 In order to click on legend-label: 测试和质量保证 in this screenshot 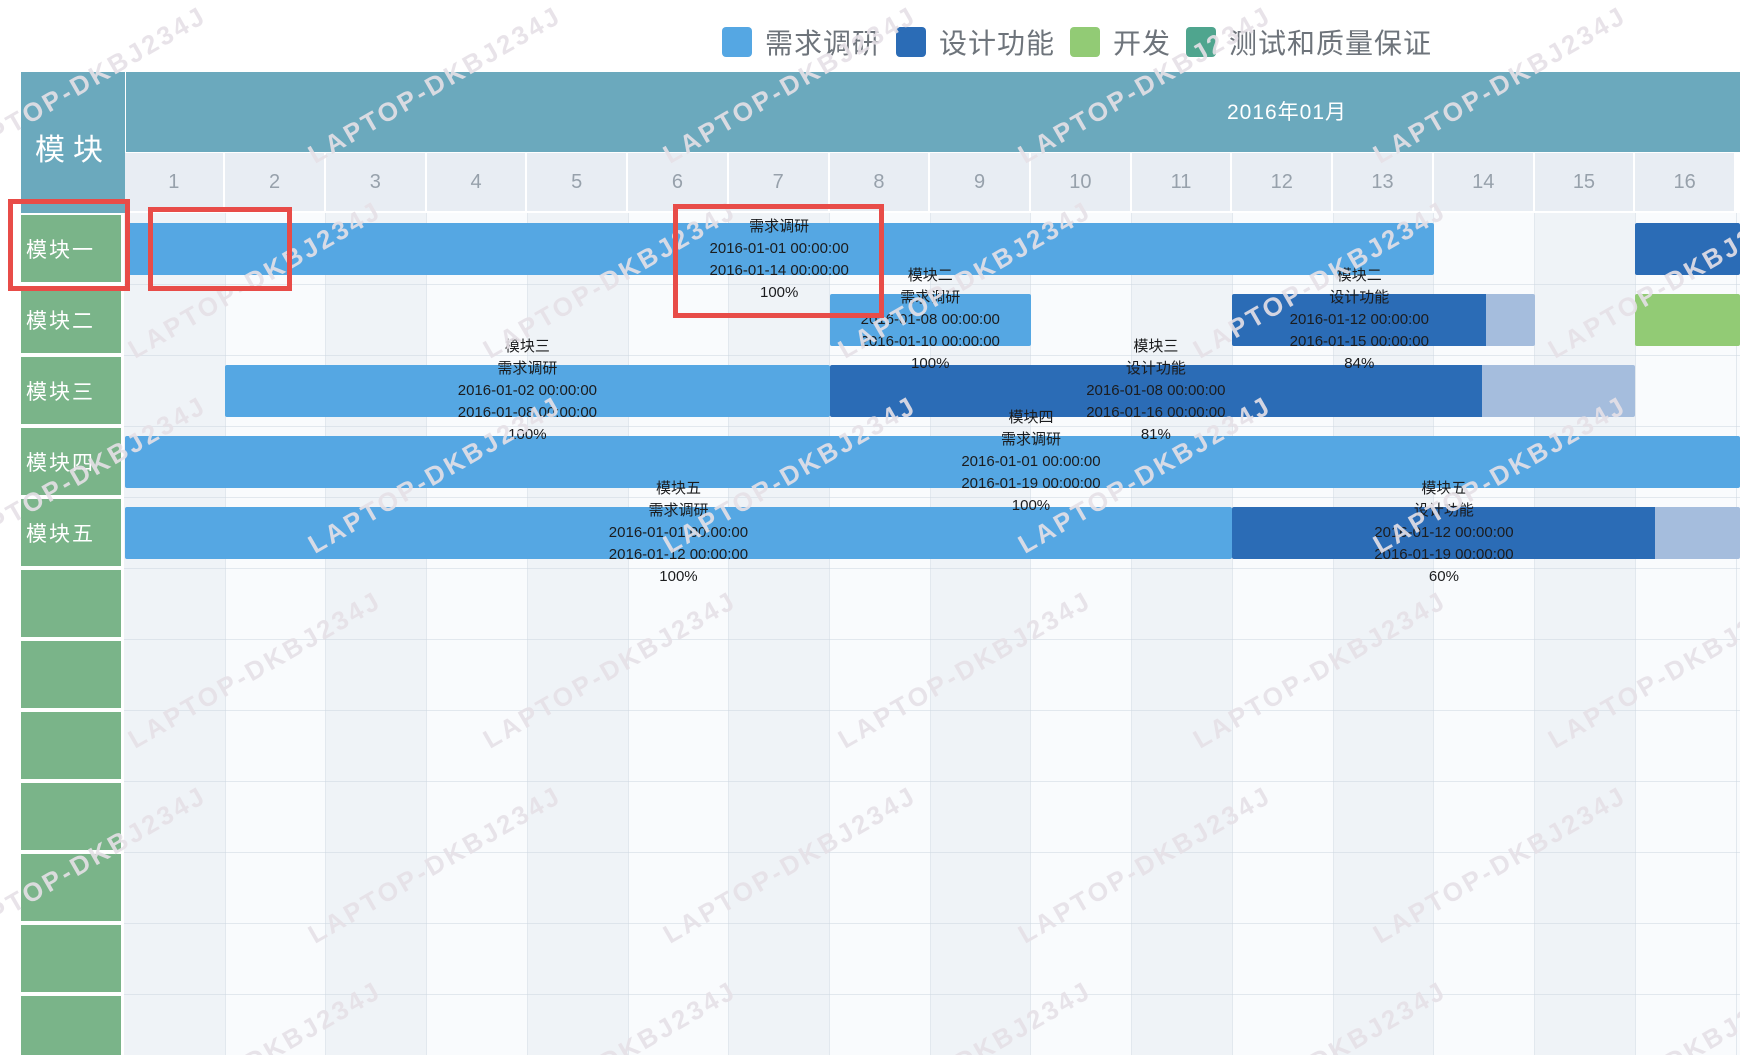, I will do `click(1331, 43)`.